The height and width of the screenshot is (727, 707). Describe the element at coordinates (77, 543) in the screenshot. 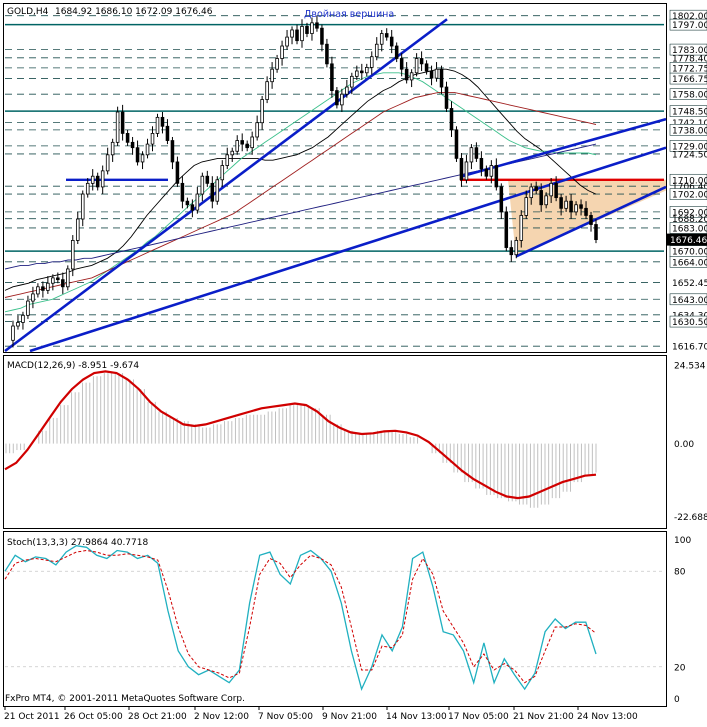

I see `stoch-label: Stoch(13,3,3) 27.9864 40.7718` at that location.